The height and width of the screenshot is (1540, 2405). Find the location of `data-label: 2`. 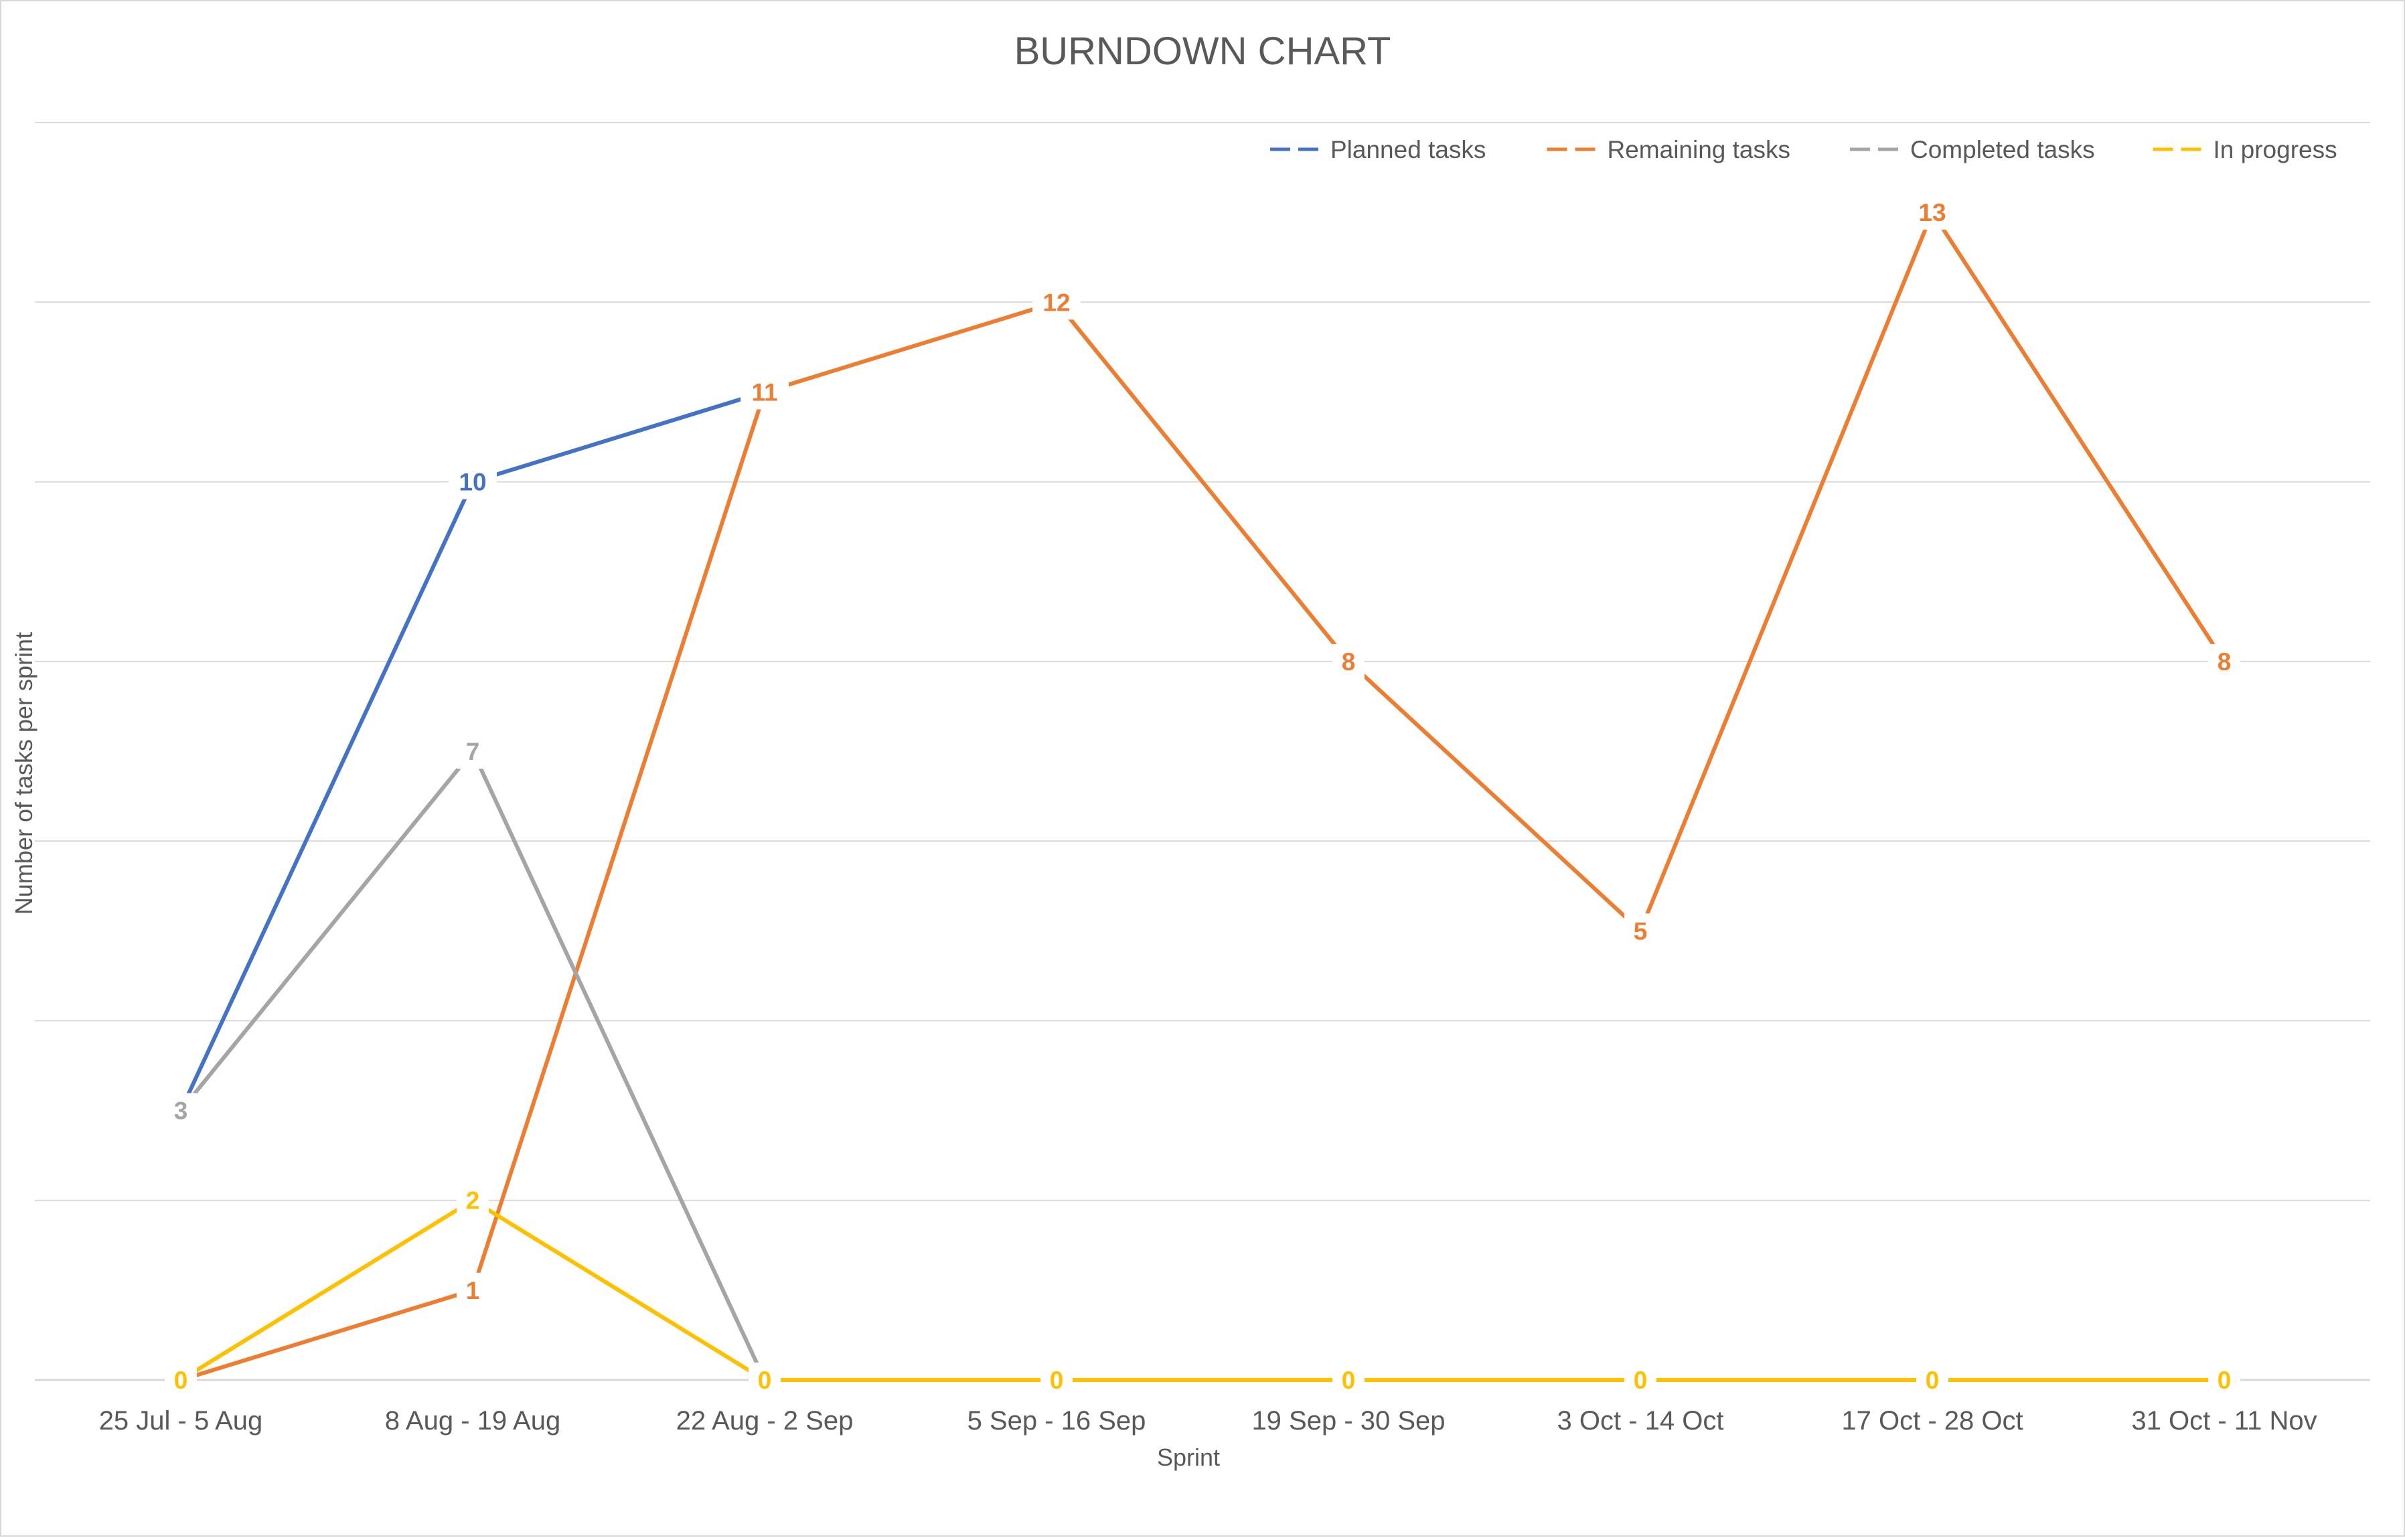

data-label: 2 is located at coordinates (473, 1201).